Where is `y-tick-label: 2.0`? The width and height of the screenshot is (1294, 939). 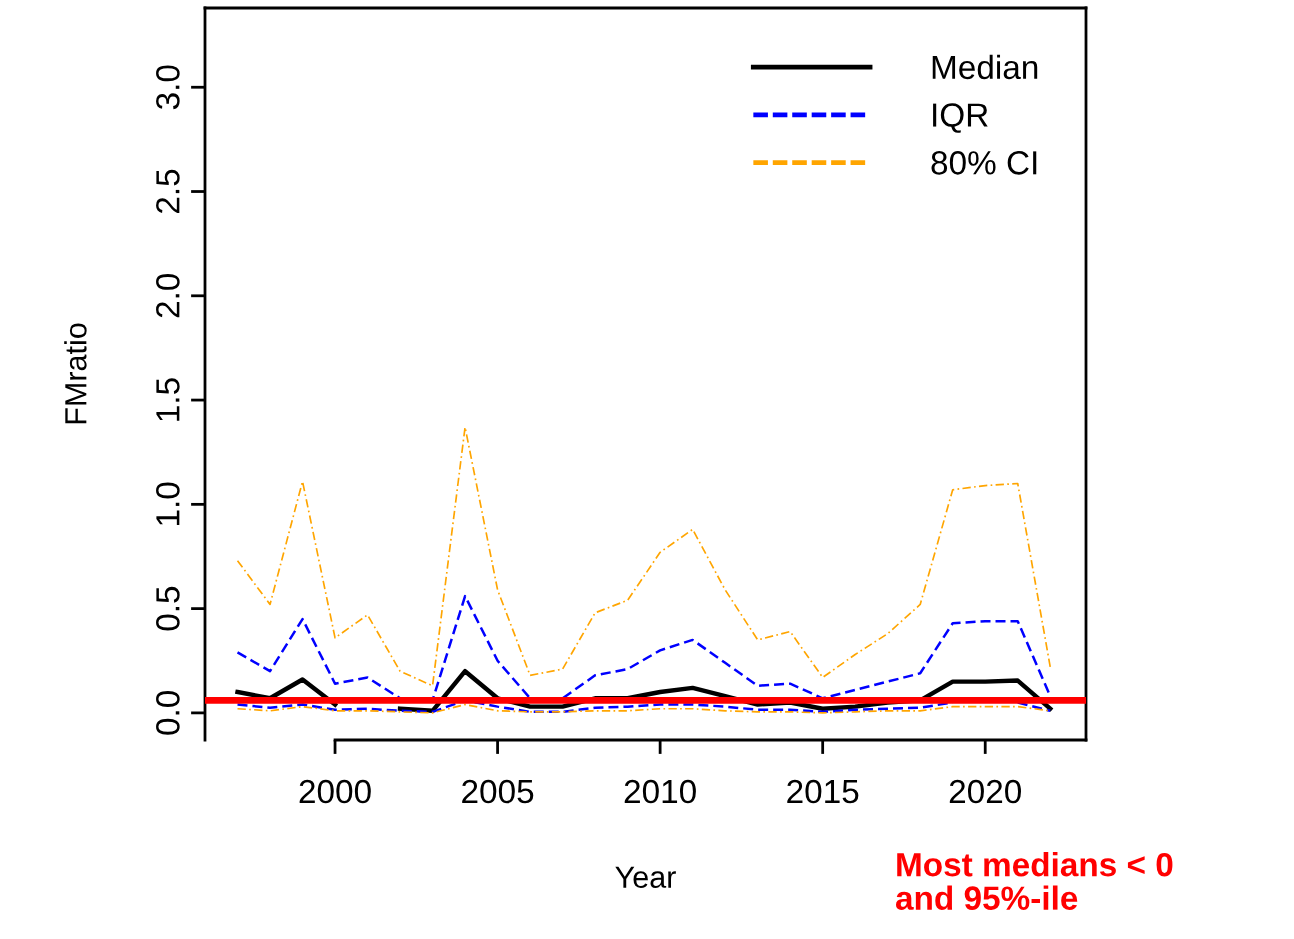
y-tick-label: 2.0 is located at coordinates (168, 295).